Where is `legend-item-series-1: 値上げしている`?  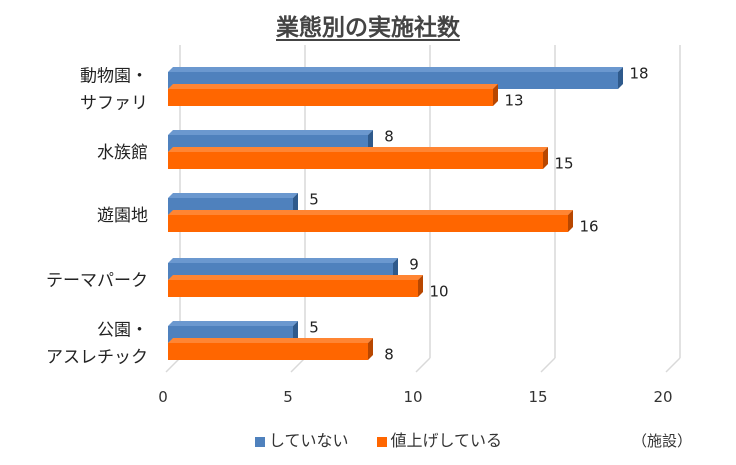
legend-item-series-1: 値上げしている is located at coordinates (439, 439).